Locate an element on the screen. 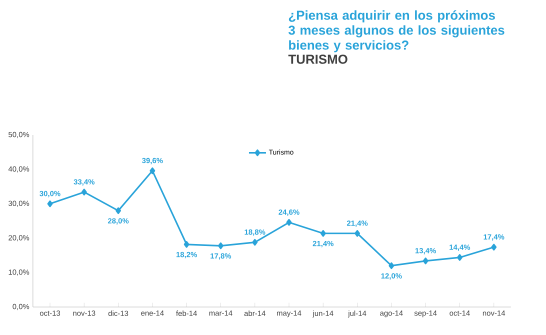 The width and height of the screenshot is (546, 335). chart-title: ¿Piensa adquirir en los próximos 3 meses algunos de los siguientes bienes y servicios? is located at coordinates (396, 31).